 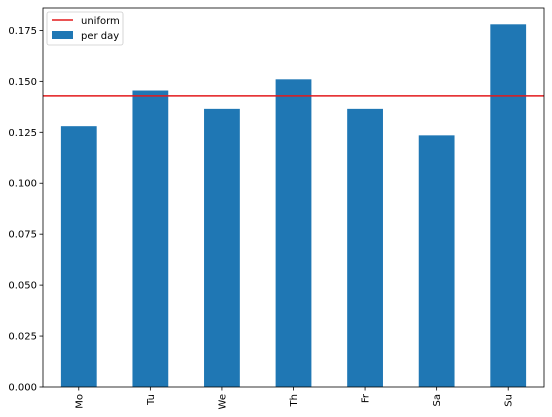 I want to click on y-tick-label: 0.175, so click(x=22, y=31).